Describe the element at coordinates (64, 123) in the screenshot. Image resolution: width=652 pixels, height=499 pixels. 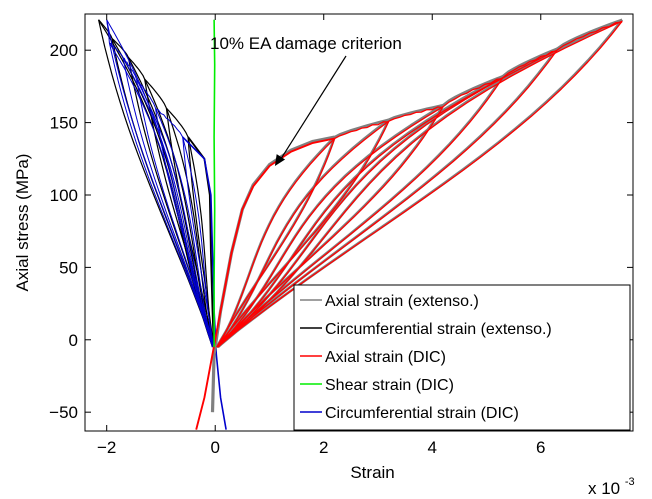
I see `y-tick-label: 150` at that location.